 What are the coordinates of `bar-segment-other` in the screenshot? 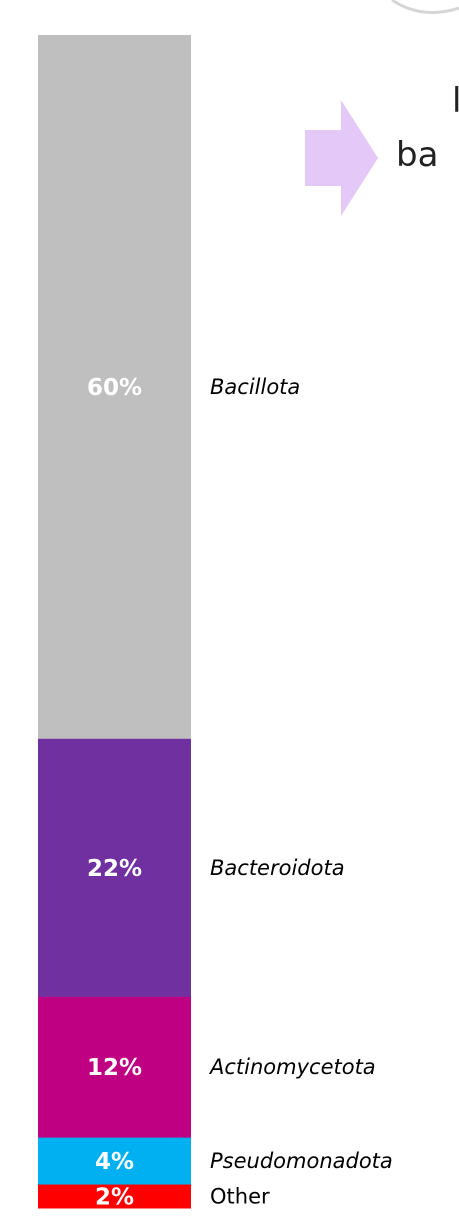 It's located at (114, 1196).